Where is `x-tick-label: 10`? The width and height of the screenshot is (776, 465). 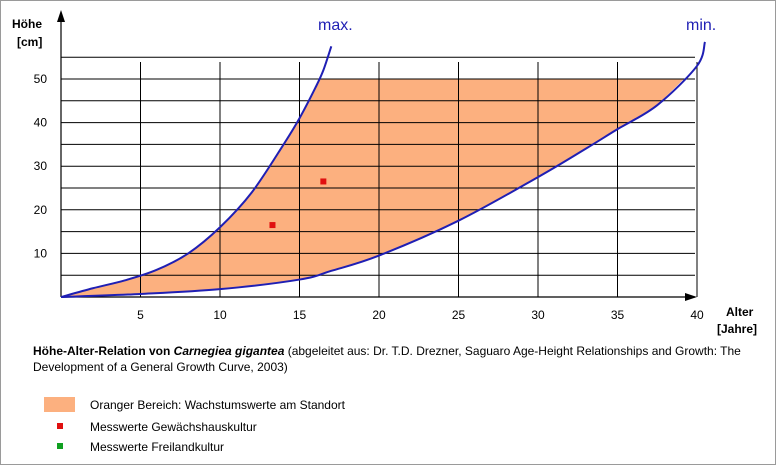 x-tick-label: 10 is located at coordinates (220, 315).